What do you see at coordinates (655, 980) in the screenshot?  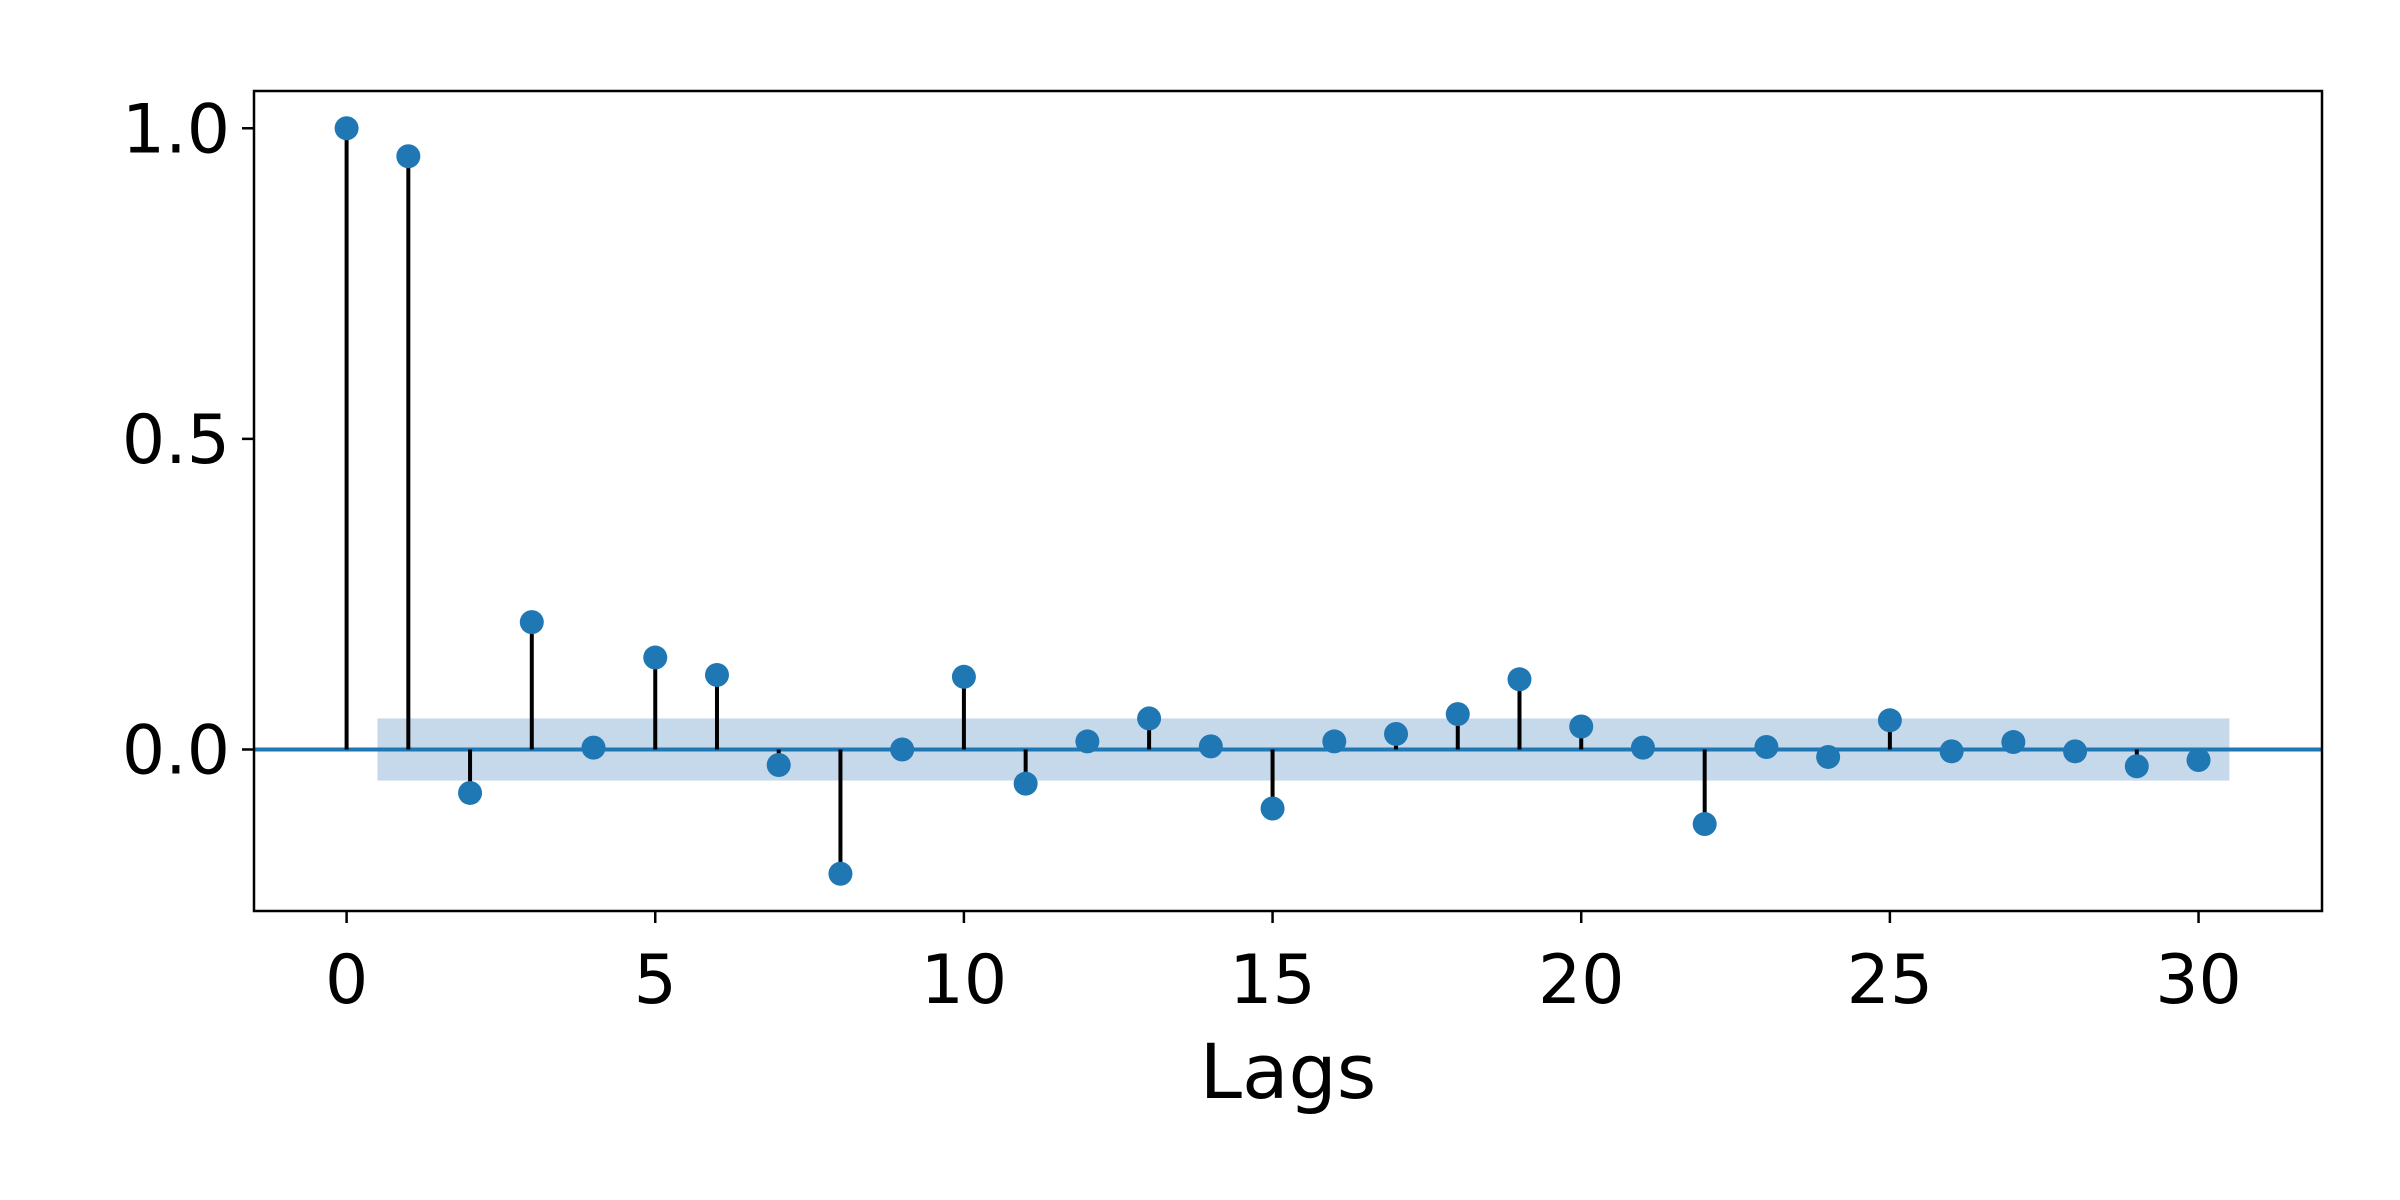 I see `x-tick-label-5: 5` at bounding box center [655, 980].